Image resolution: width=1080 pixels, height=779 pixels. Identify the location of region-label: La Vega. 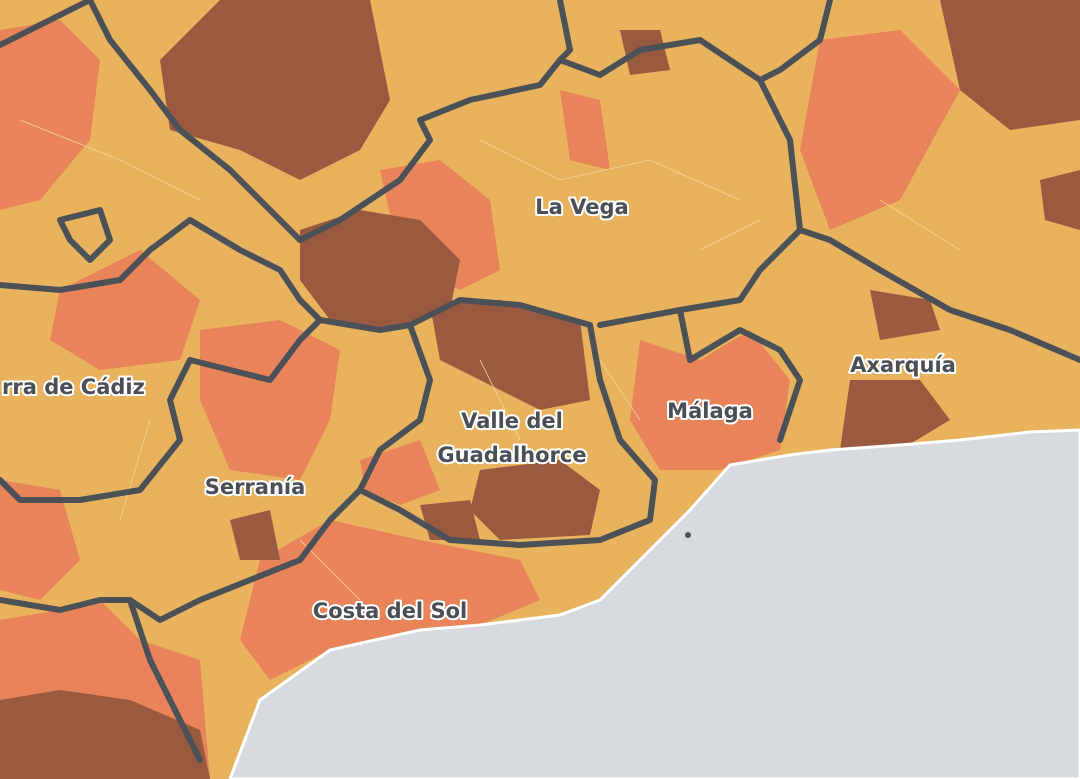
(581, 207).